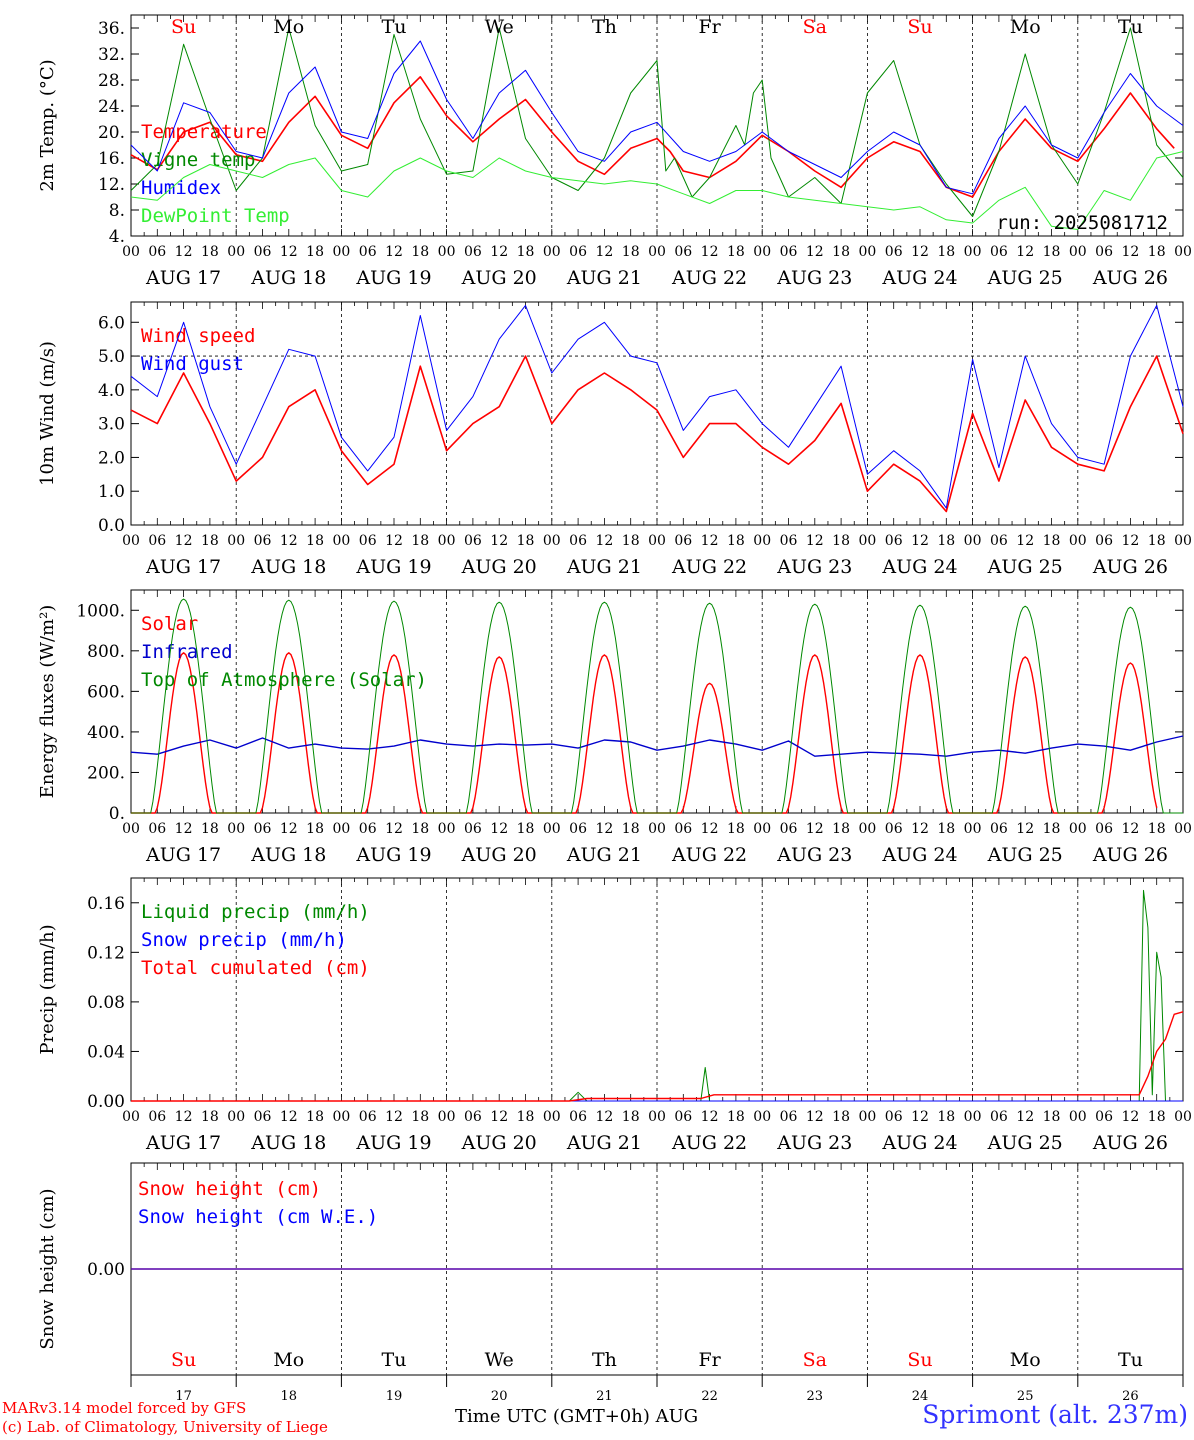  I want to click on date-number-label: 25, so click(1025, 1396).